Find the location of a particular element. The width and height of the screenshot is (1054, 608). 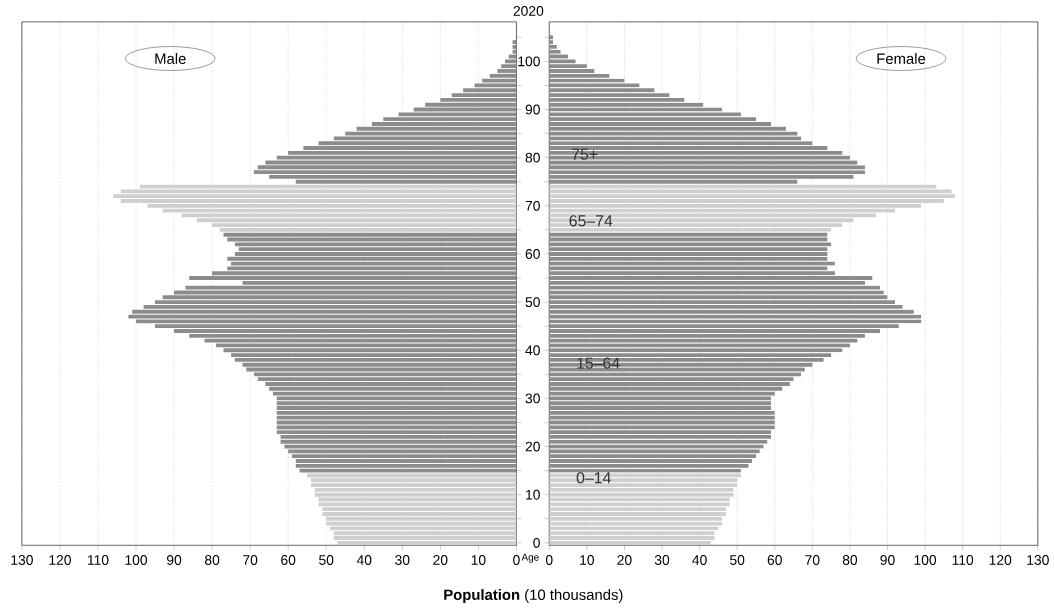

y-tick-label: 40 is located at coordinates (532, 350).